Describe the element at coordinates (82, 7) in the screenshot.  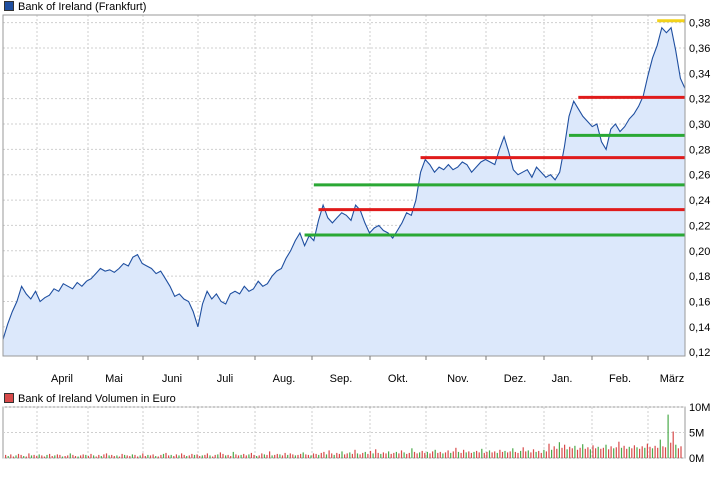
I see `price-legend-label: Bank of Ireland (Frankfurt)` at that location.